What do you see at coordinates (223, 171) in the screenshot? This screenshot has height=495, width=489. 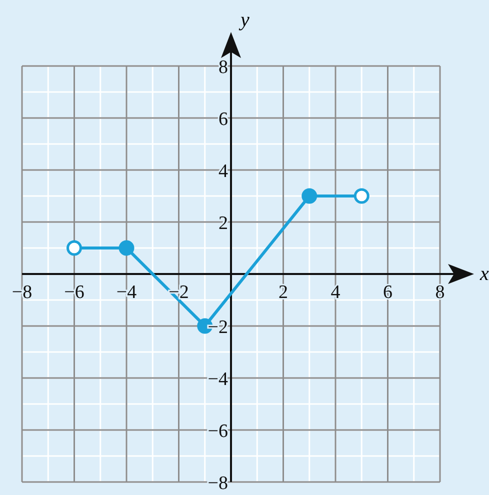 I see `y-tick-label: 4` at bounding box center [223, 171].